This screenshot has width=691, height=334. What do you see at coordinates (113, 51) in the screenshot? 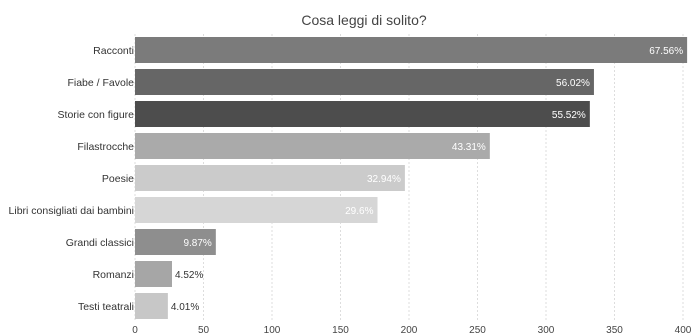
I see `category-label: Racconti` at bounding box center [113, 51].